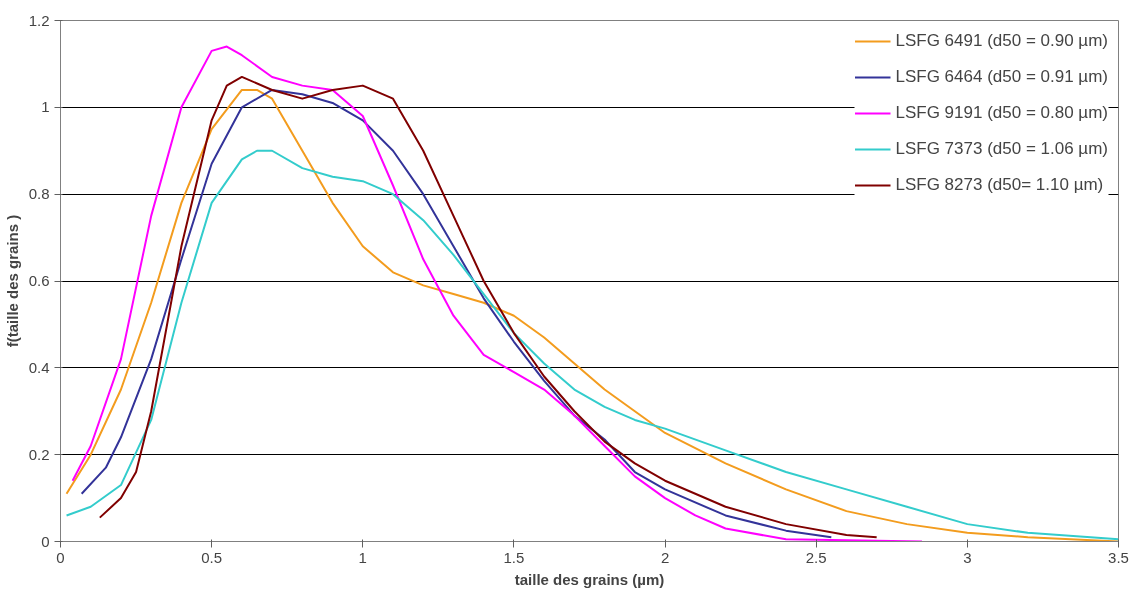 This screenshot has height=590, width=1132. I want to click on y-tick-label: 0.4, so click(39, 367).